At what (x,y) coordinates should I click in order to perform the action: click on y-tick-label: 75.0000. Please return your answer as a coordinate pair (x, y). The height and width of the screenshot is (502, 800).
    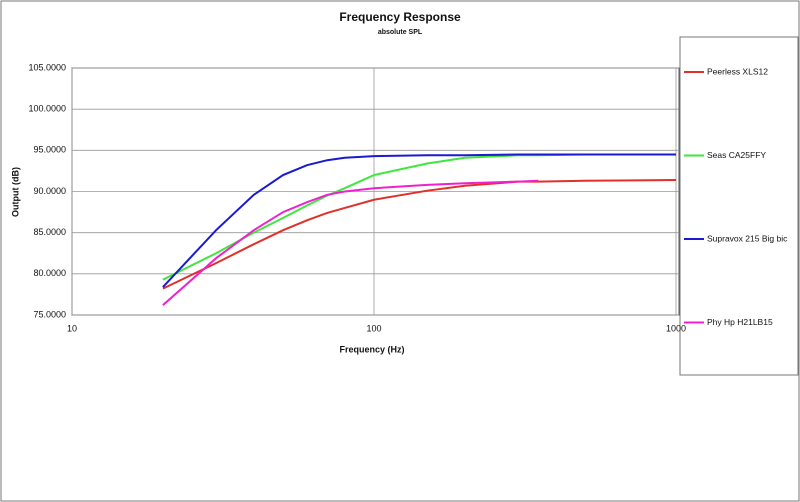
    Looking at the image, I should click on (49, 314).